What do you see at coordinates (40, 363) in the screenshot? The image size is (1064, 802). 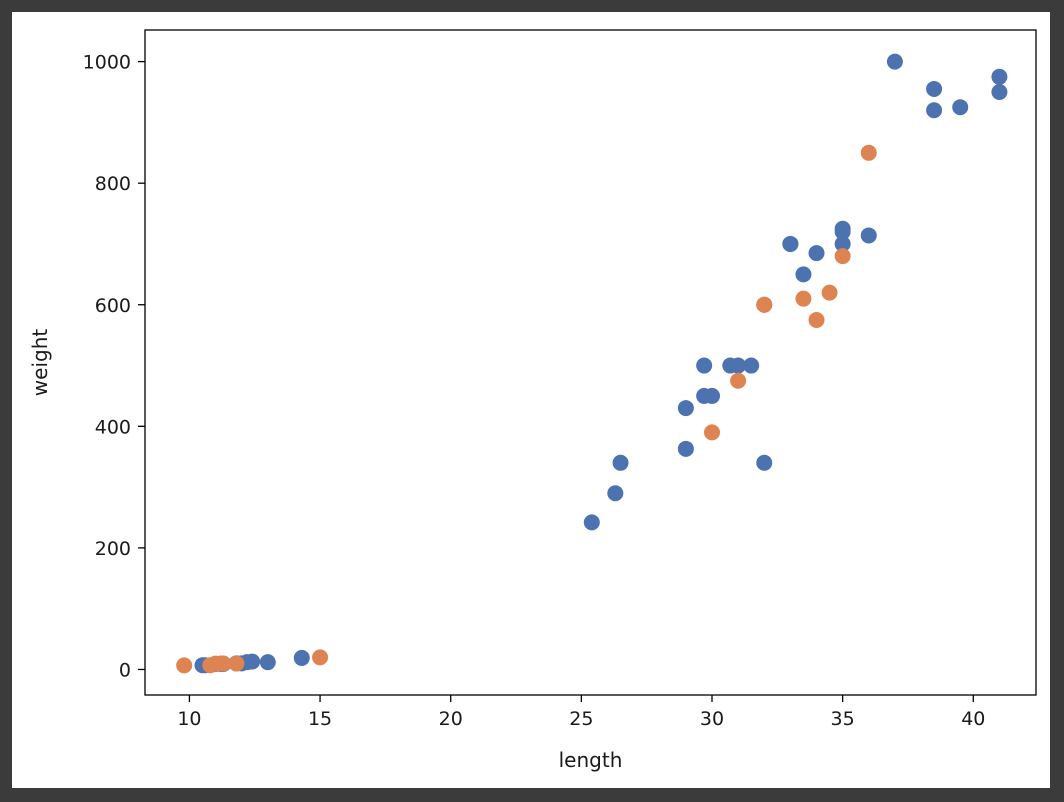 I see `y-axis-label: weight` at bounding box center [40, 363].